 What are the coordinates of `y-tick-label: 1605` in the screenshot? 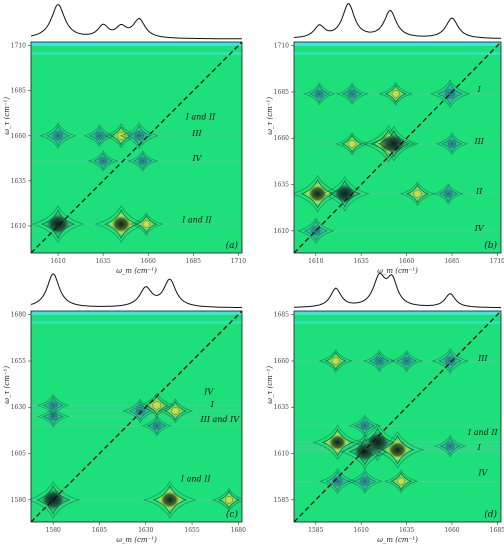 It's located at (18, 454).